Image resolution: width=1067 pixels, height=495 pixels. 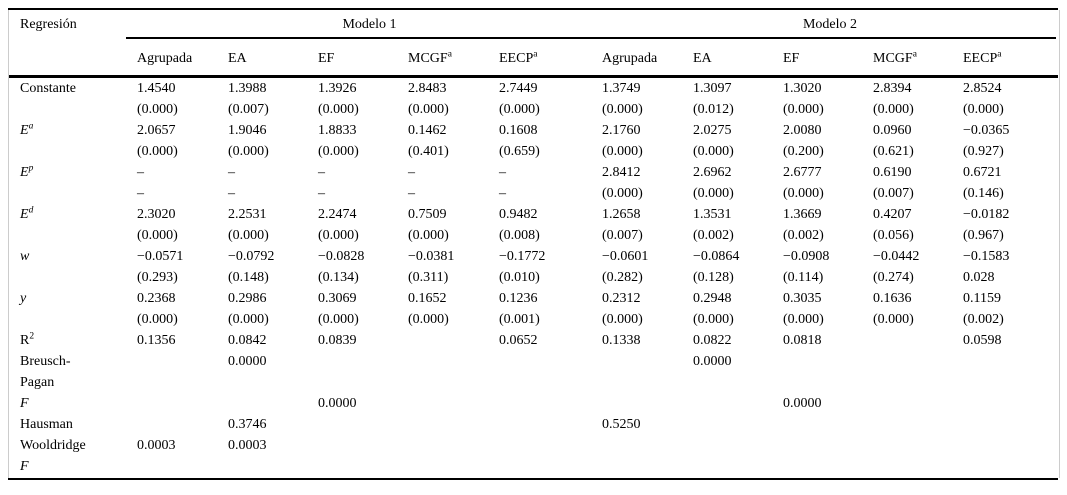 I want to click on cell-w-col6: −0.0601 (0.282), so click(x=647, y=267).